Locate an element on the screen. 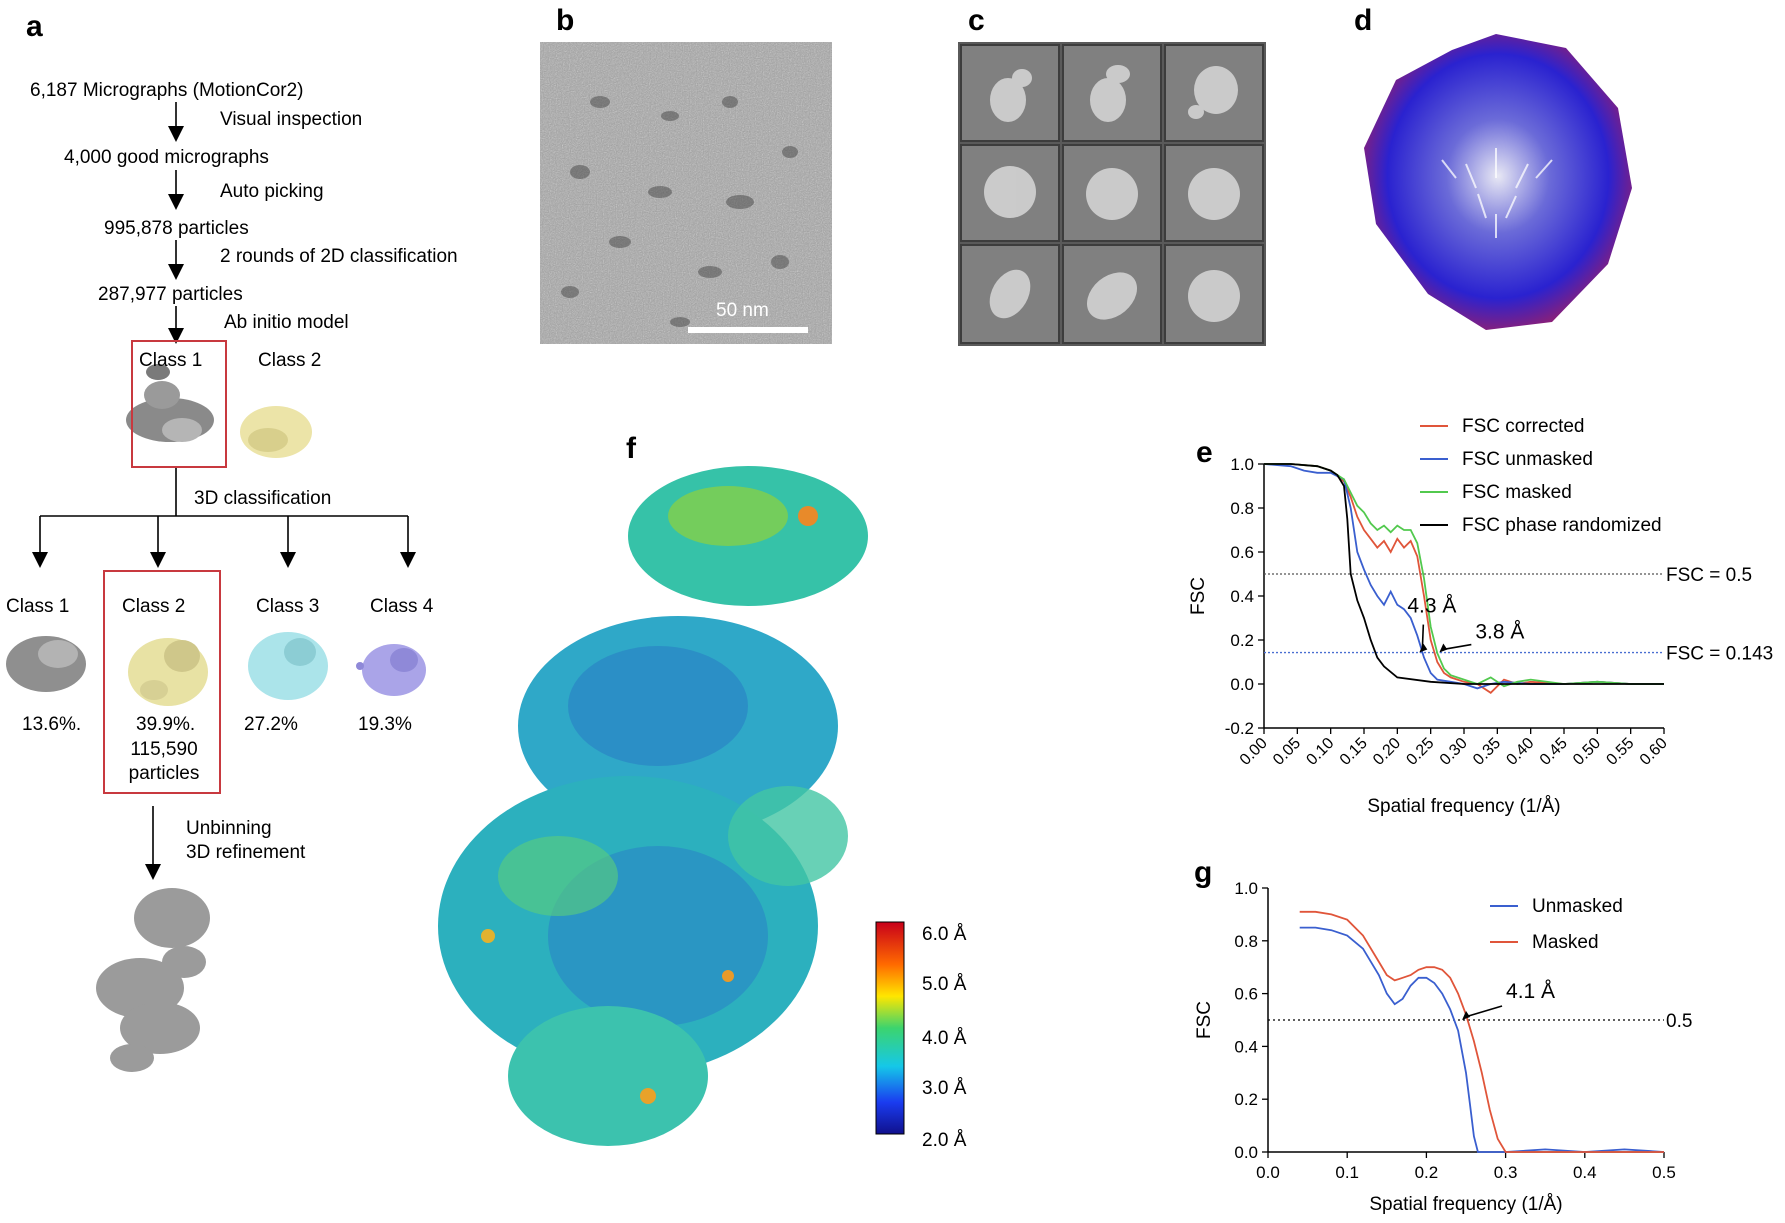  class3d-2-label: Class 2 is located at coordinates (154, 606).